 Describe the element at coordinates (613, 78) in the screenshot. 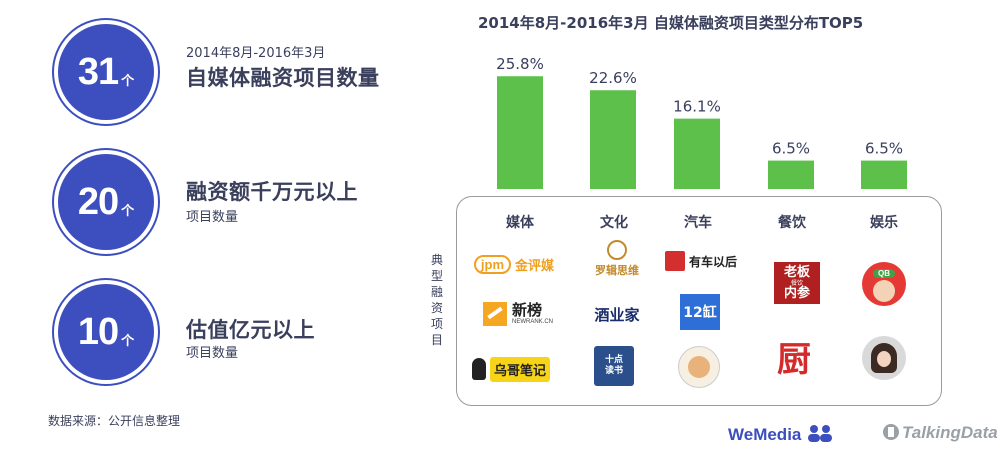

I see `bar-value-label: 22.6%` at that location.